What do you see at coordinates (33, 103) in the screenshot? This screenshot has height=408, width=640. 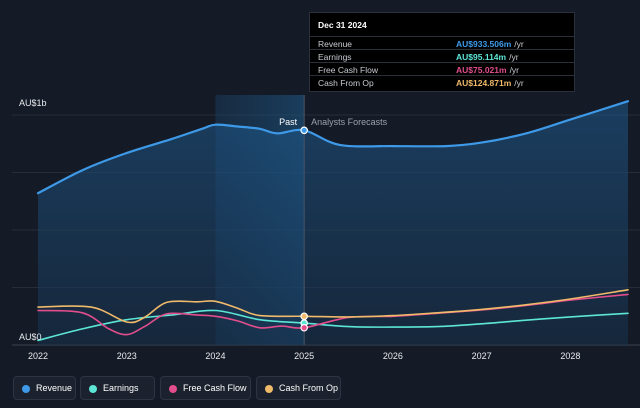 I see `y-axis-top-label: AU$1b` at bounding box center [33, 103].